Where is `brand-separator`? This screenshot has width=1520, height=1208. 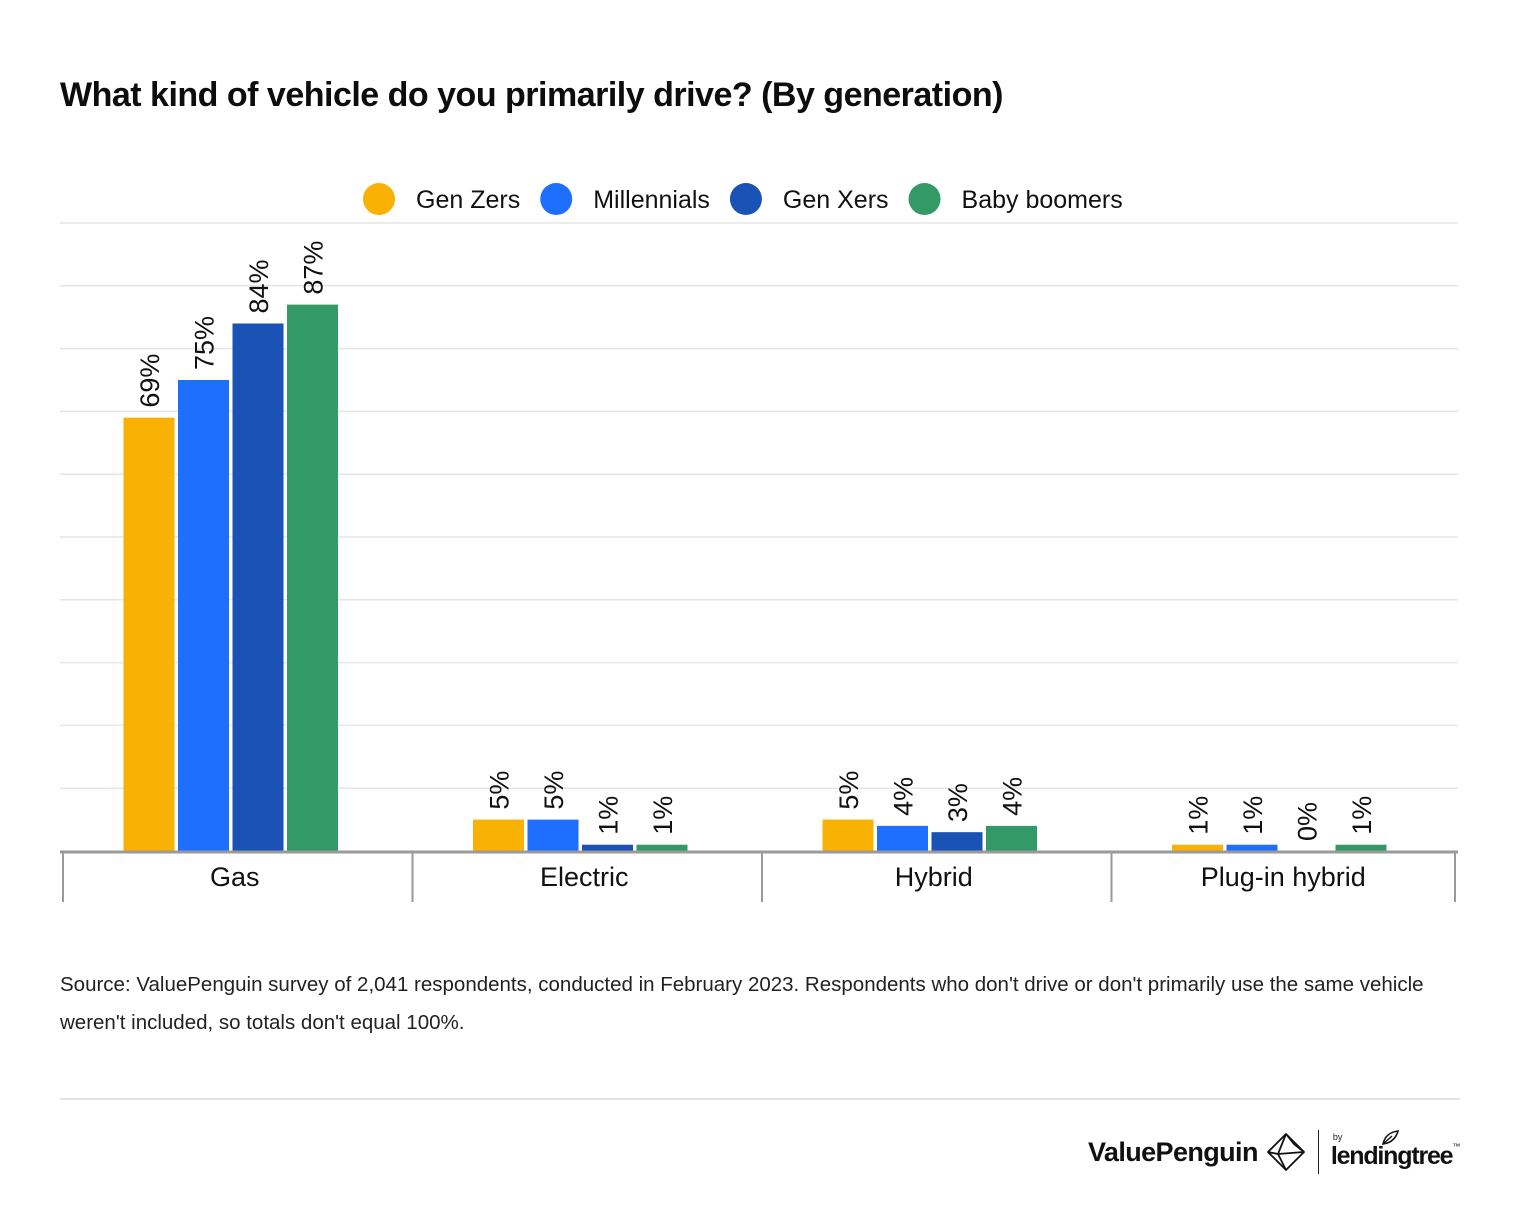 brand-separator is located at coordinates (1318, 1152).